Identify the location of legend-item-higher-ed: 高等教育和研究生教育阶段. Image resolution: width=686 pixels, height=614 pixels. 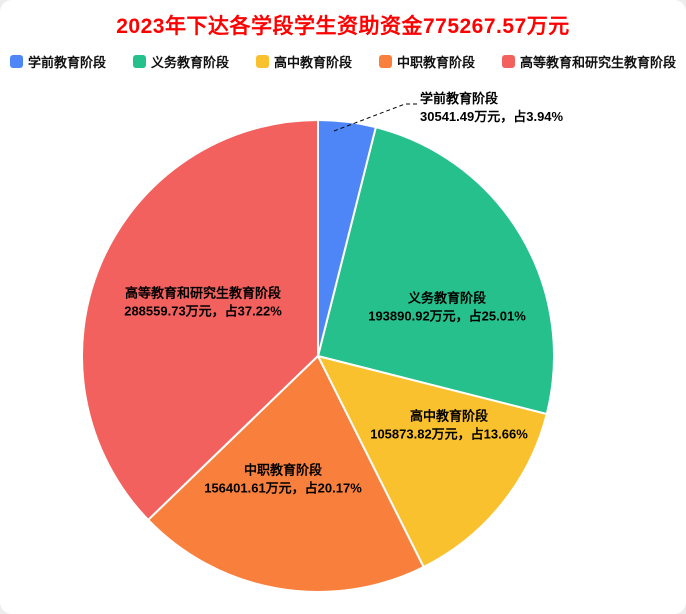
(588, 61).